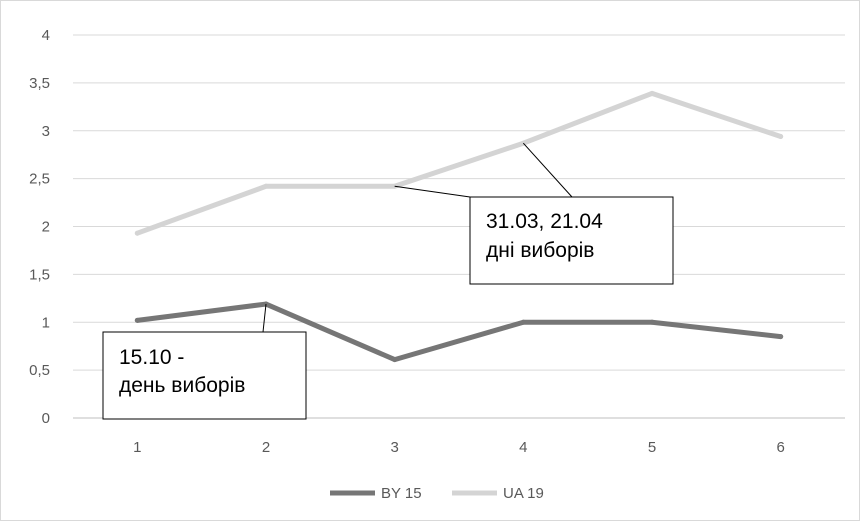 Image resolution: width=860 pixels, height=526 pixels. I want to click on x-tick-label: 5, so click(652, 447).